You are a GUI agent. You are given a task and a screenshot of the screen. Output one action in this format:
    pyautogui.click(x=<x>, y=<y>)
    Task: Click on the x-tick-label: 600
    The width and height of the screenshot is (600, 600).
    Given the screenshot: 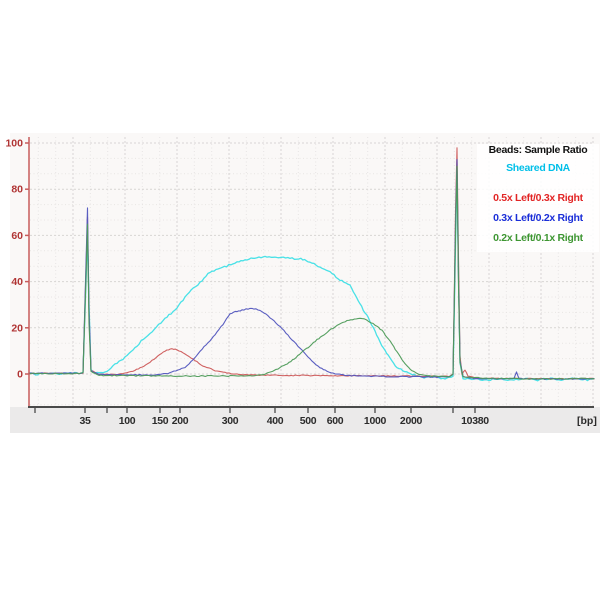 What is the action you would take?
    pyautogui.click(x=335, y=421)
    